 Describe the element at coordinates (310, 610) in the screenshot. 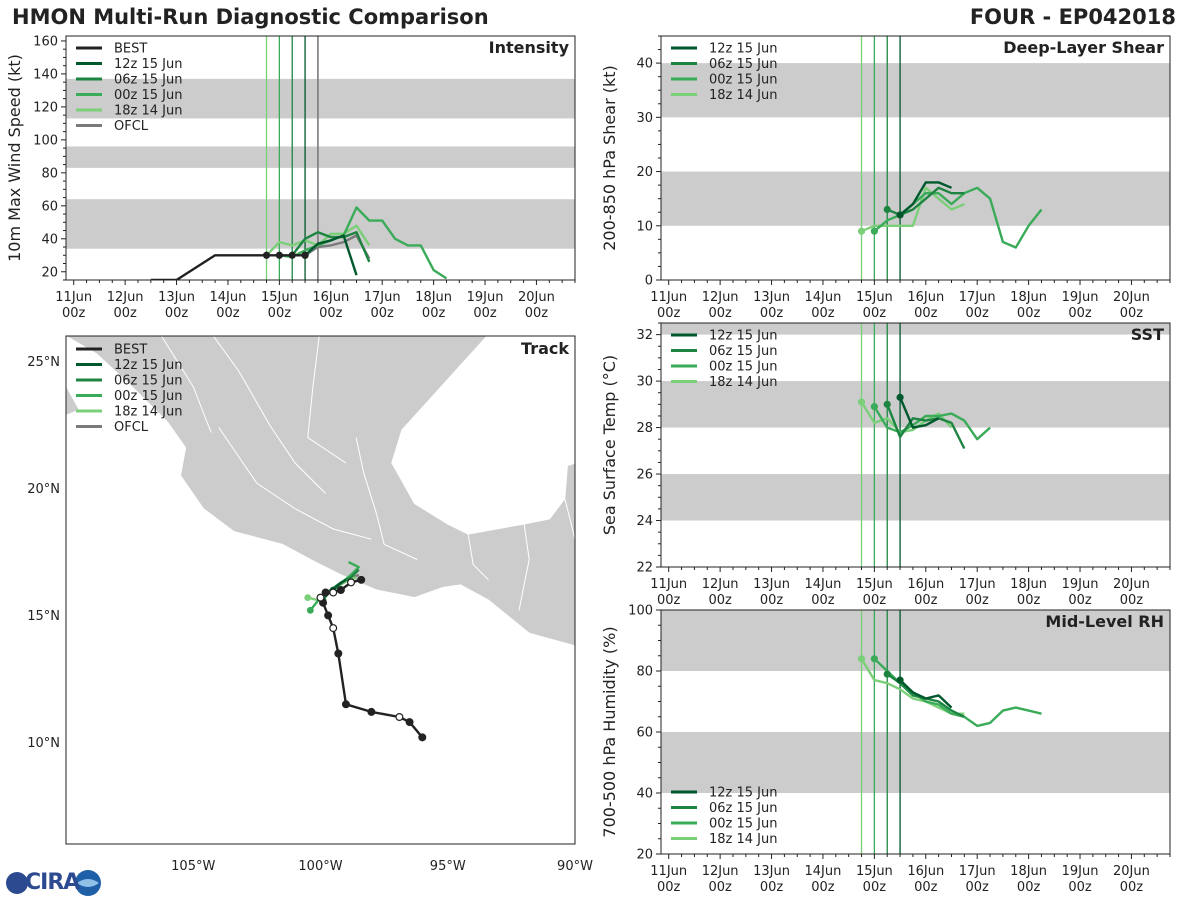

I see `track-point-00z-15-jun` at that location.